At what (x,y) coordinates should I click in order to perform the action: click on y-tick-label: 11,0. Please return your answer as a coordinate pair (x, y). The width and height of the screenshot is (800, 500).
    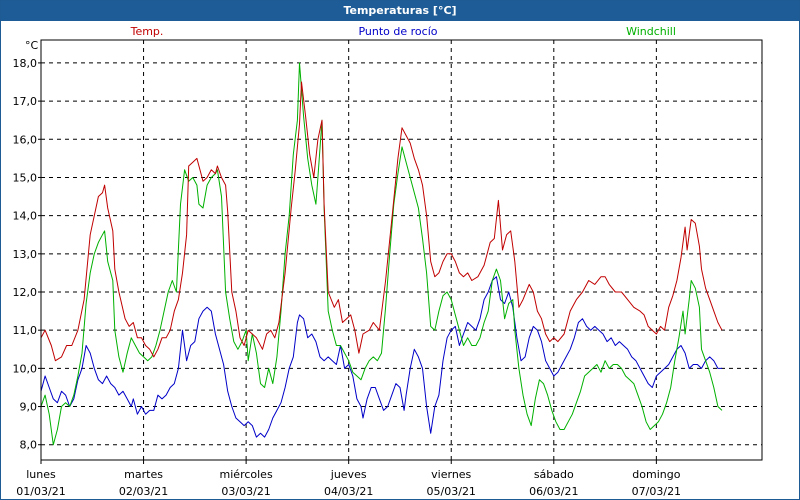
    Looking at the image, I should click on (25, 330).